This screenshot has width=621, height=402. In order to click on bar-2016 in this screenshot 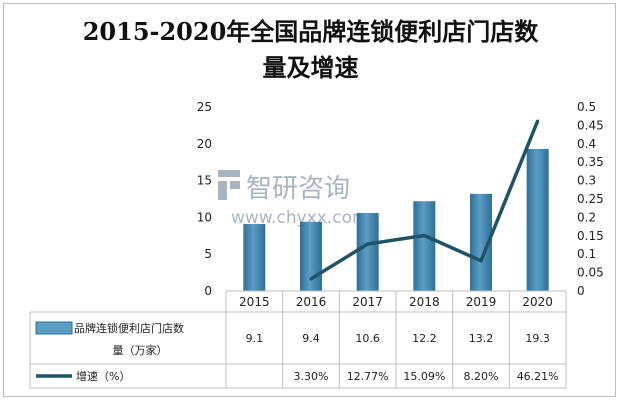, I will do `click(311, 256)`.